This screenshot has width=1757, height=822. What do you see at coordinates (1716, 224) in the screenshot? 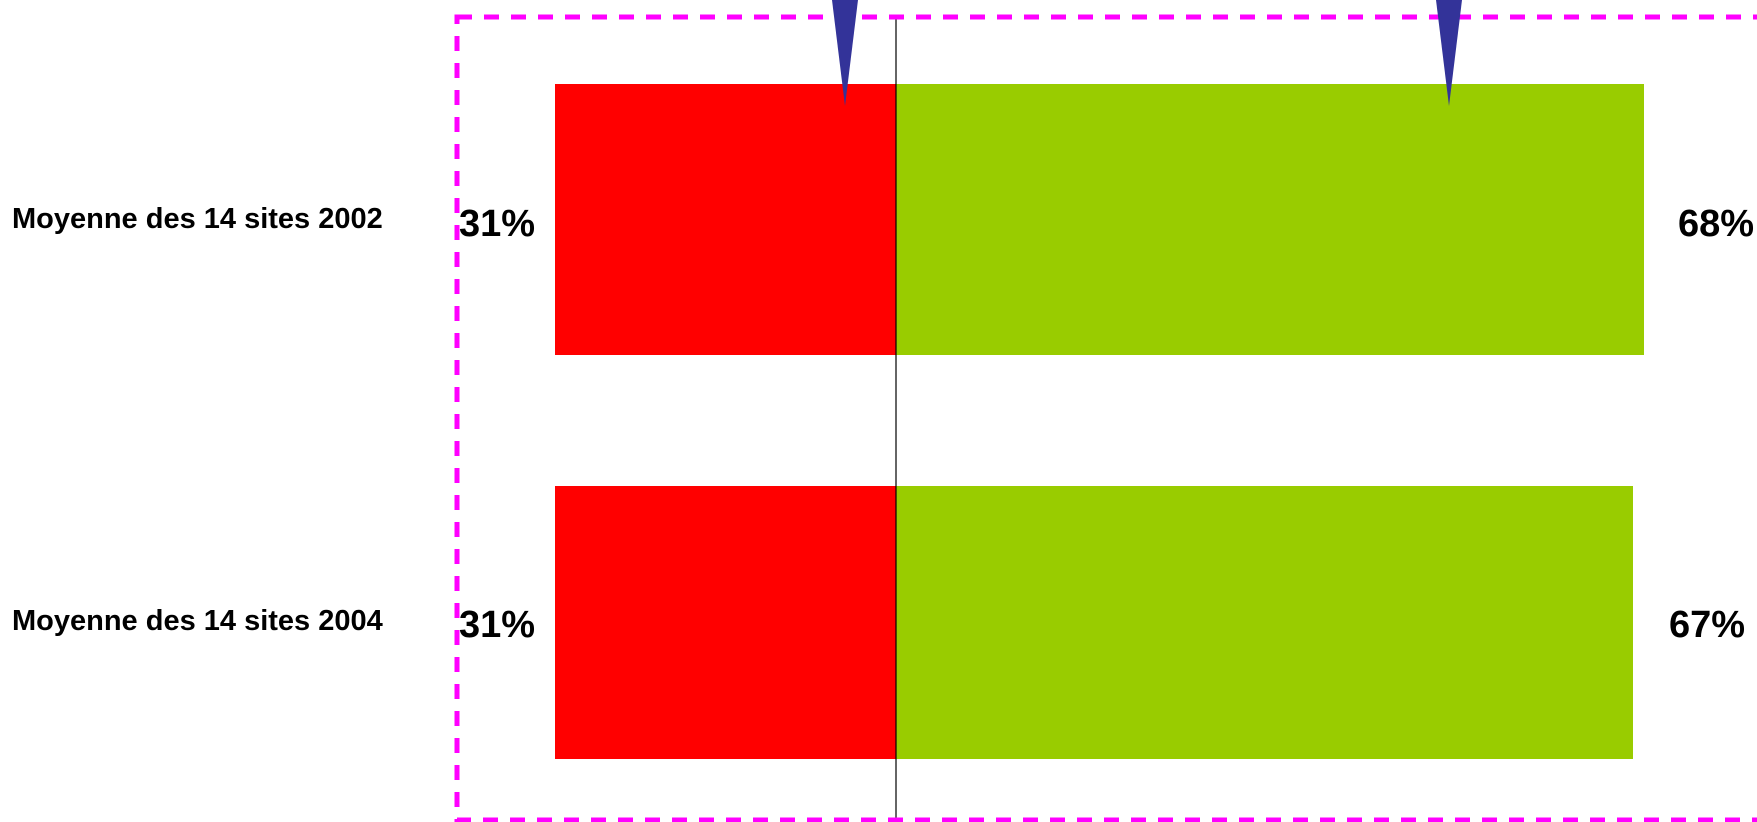
I see `data-label: 68%` at bounding box center [1716, 224].